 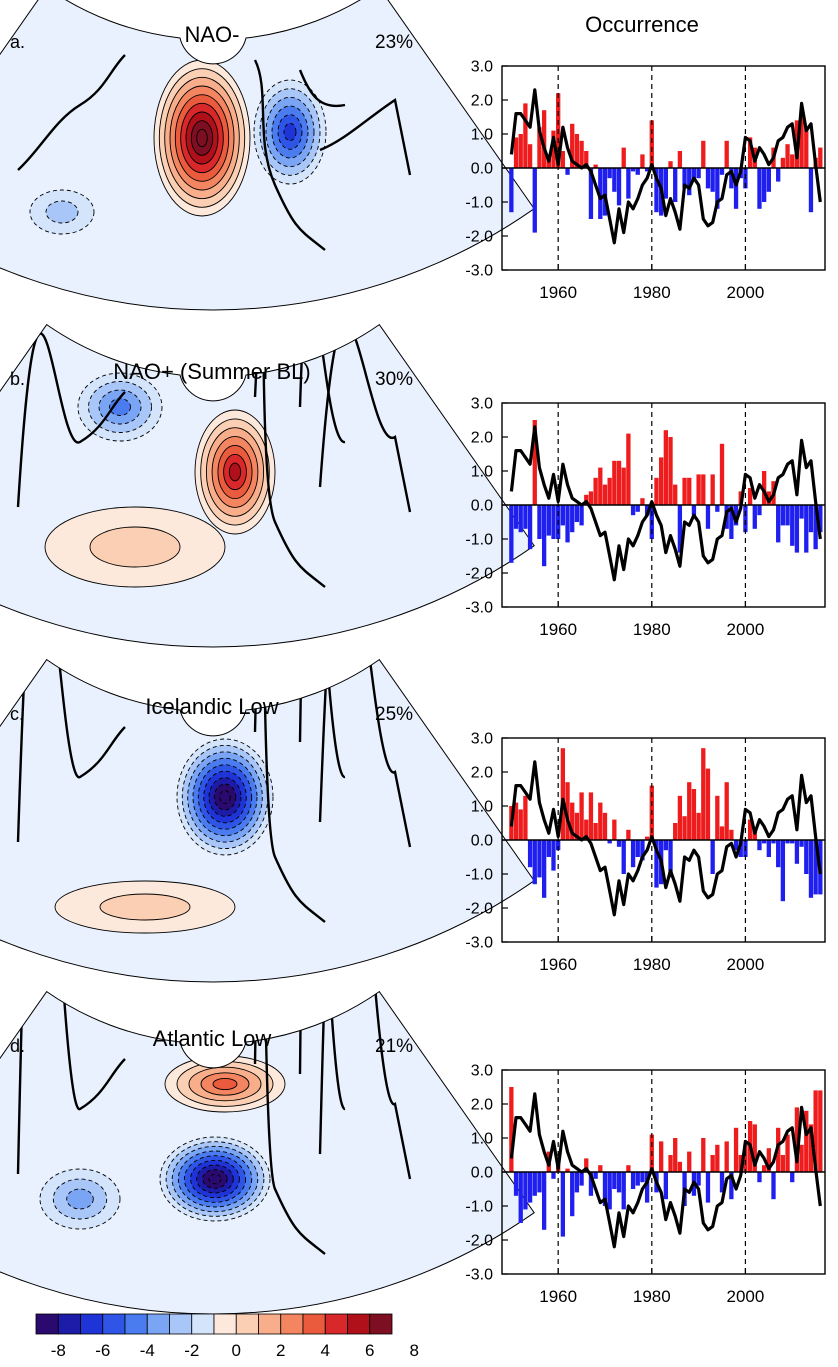 What do you see at coordinates (614, 482) in the screenshot?
I see `bar-1972` at bounding box center [614, 482].